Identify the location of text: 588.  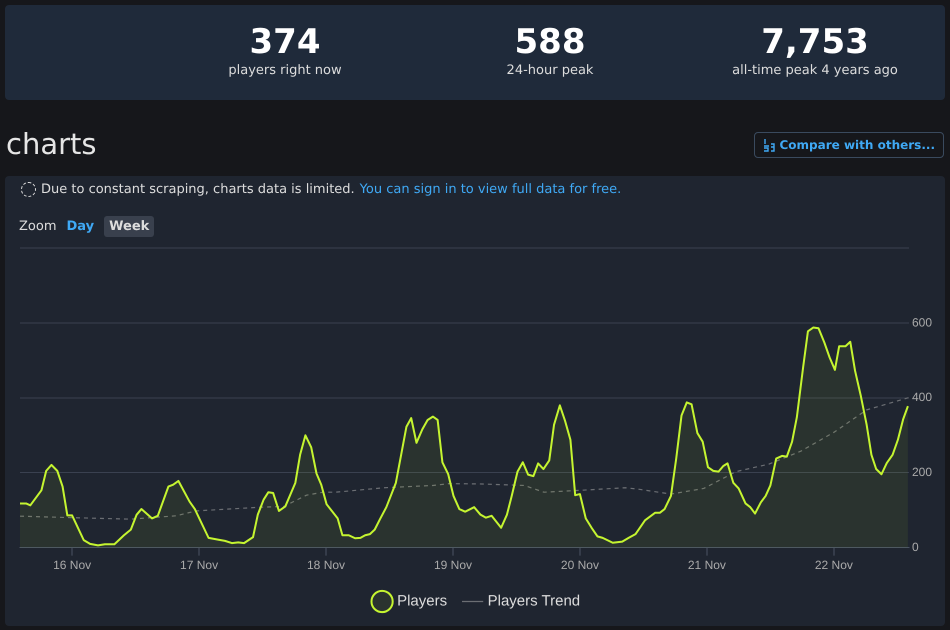
(550, 42).